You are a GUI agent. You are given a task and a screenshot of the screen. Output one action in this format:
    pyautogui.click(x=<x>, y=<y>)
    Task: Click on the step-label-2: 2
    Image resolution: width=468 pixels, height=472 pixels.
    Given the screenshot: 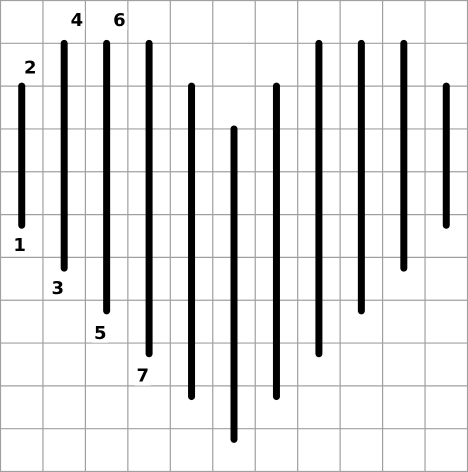 What is the action you would take?
    pyautogui.click(x=30, y=67)
    